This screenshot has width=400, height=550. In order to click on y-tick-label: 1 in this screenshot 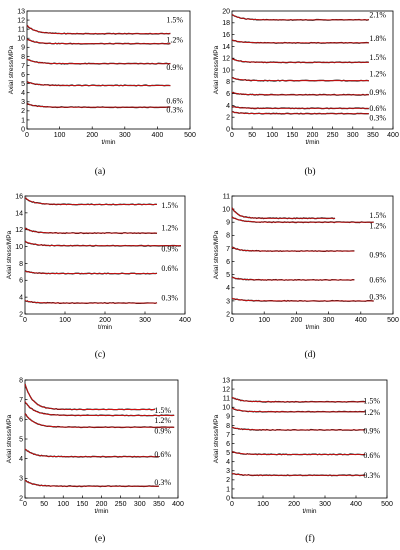, I will do `click(228, 489)`.